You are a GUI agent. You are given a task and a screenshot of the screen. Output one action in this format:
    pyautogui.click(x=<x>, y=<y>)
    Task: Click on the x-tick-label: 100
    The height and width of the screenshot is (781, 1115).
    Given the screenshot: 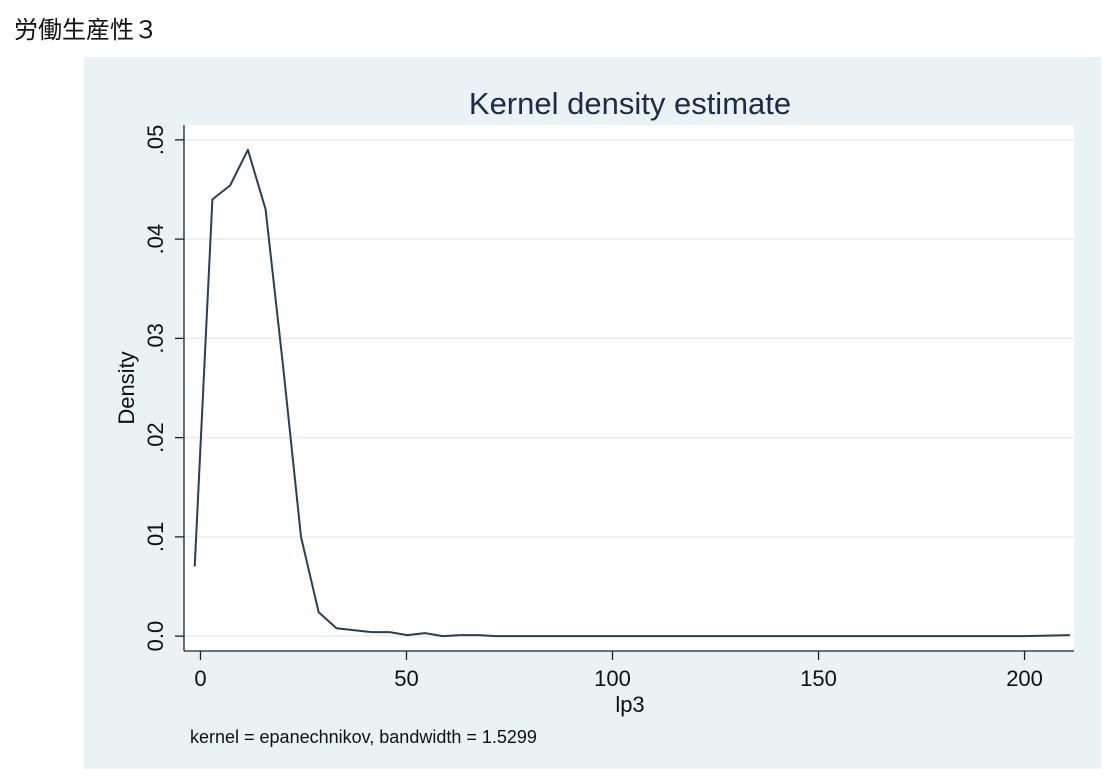 What is the action you would take?
    pyautogui.click(x=612, y=678)
    